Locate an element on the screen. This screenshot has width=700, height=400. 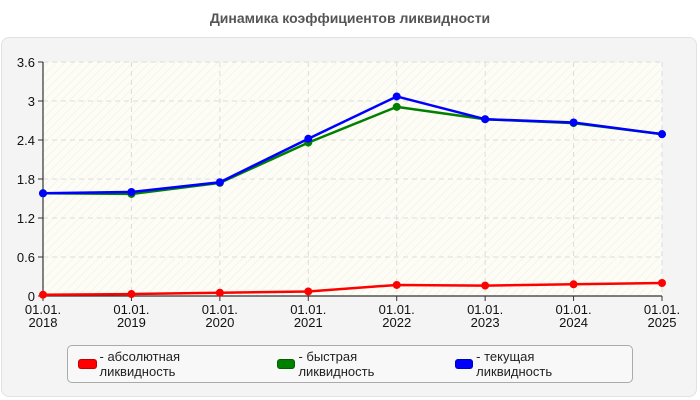
series-line is located at coordinates (352, 289).